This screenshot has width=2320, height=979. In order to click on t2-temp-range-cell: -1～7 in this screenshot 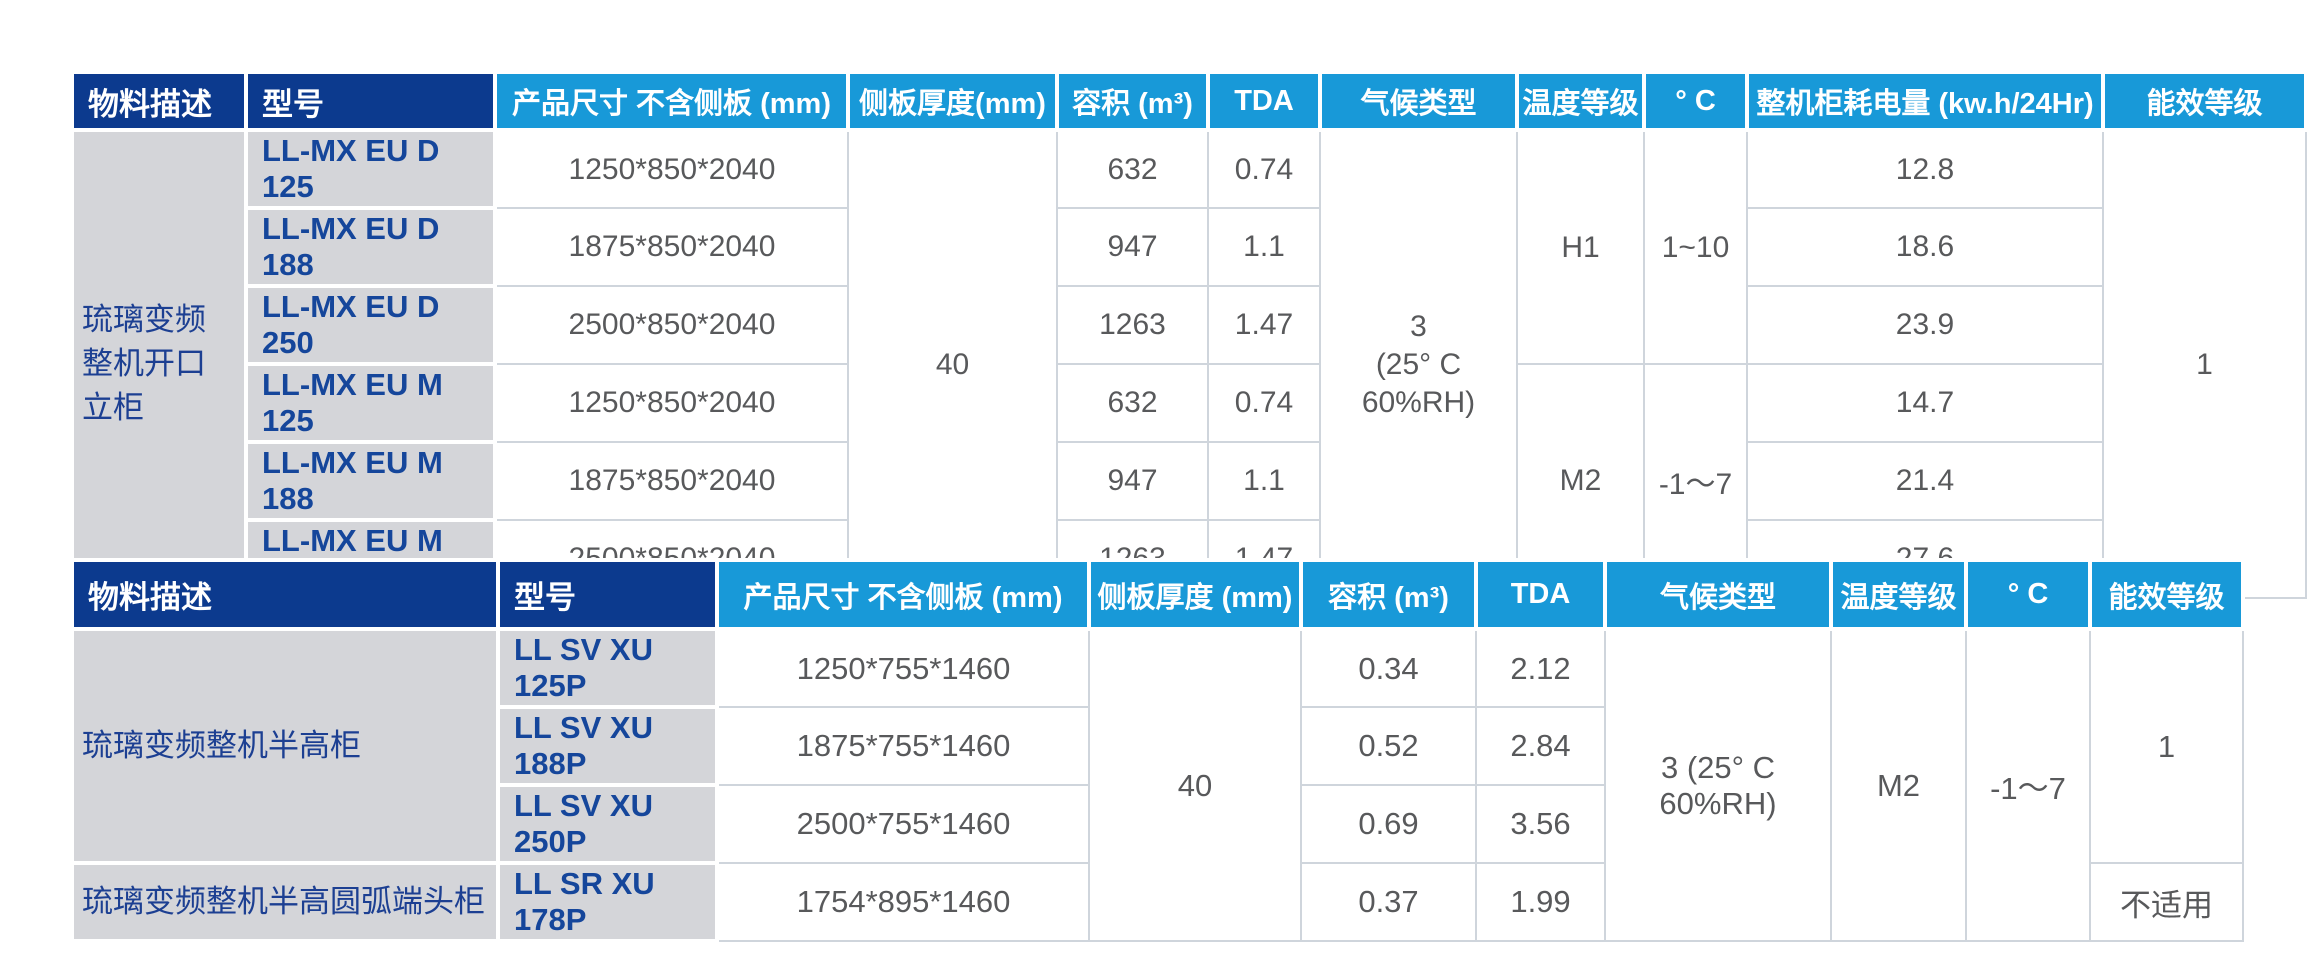, I will do `click(2028, 785)`.